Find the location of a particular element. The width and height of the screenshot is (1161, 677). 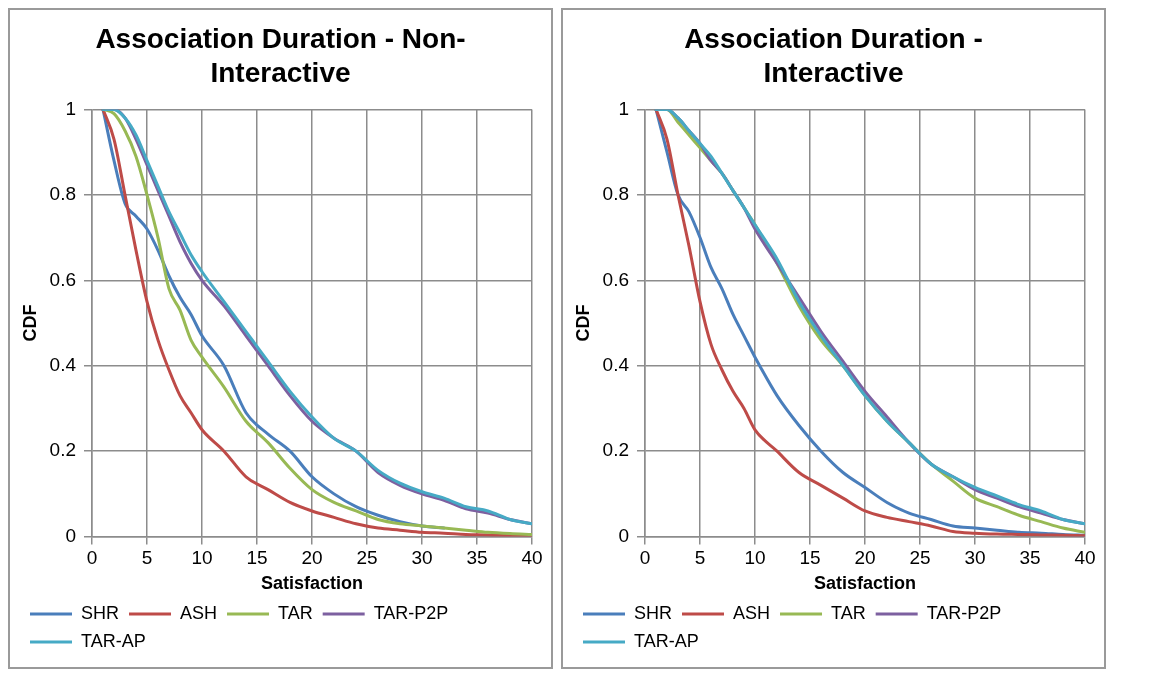

chart-title: Association Duration - Non-Interactive is located at coordinates (280, 56).